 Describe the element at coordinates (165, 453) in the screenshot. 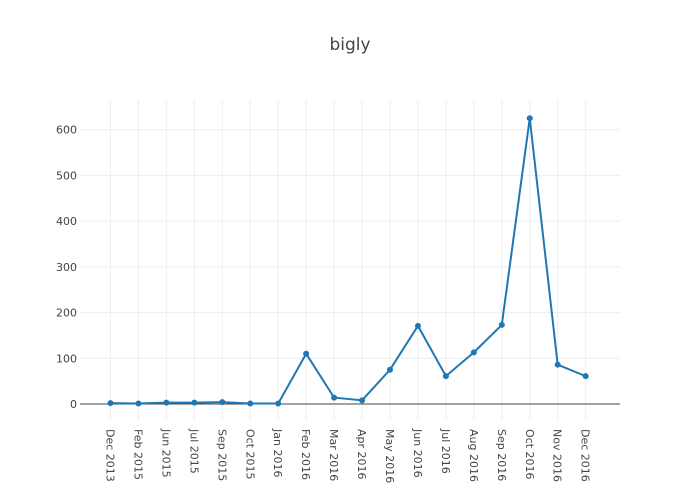

I see `x-tick-label: Jun 2015` at that location.